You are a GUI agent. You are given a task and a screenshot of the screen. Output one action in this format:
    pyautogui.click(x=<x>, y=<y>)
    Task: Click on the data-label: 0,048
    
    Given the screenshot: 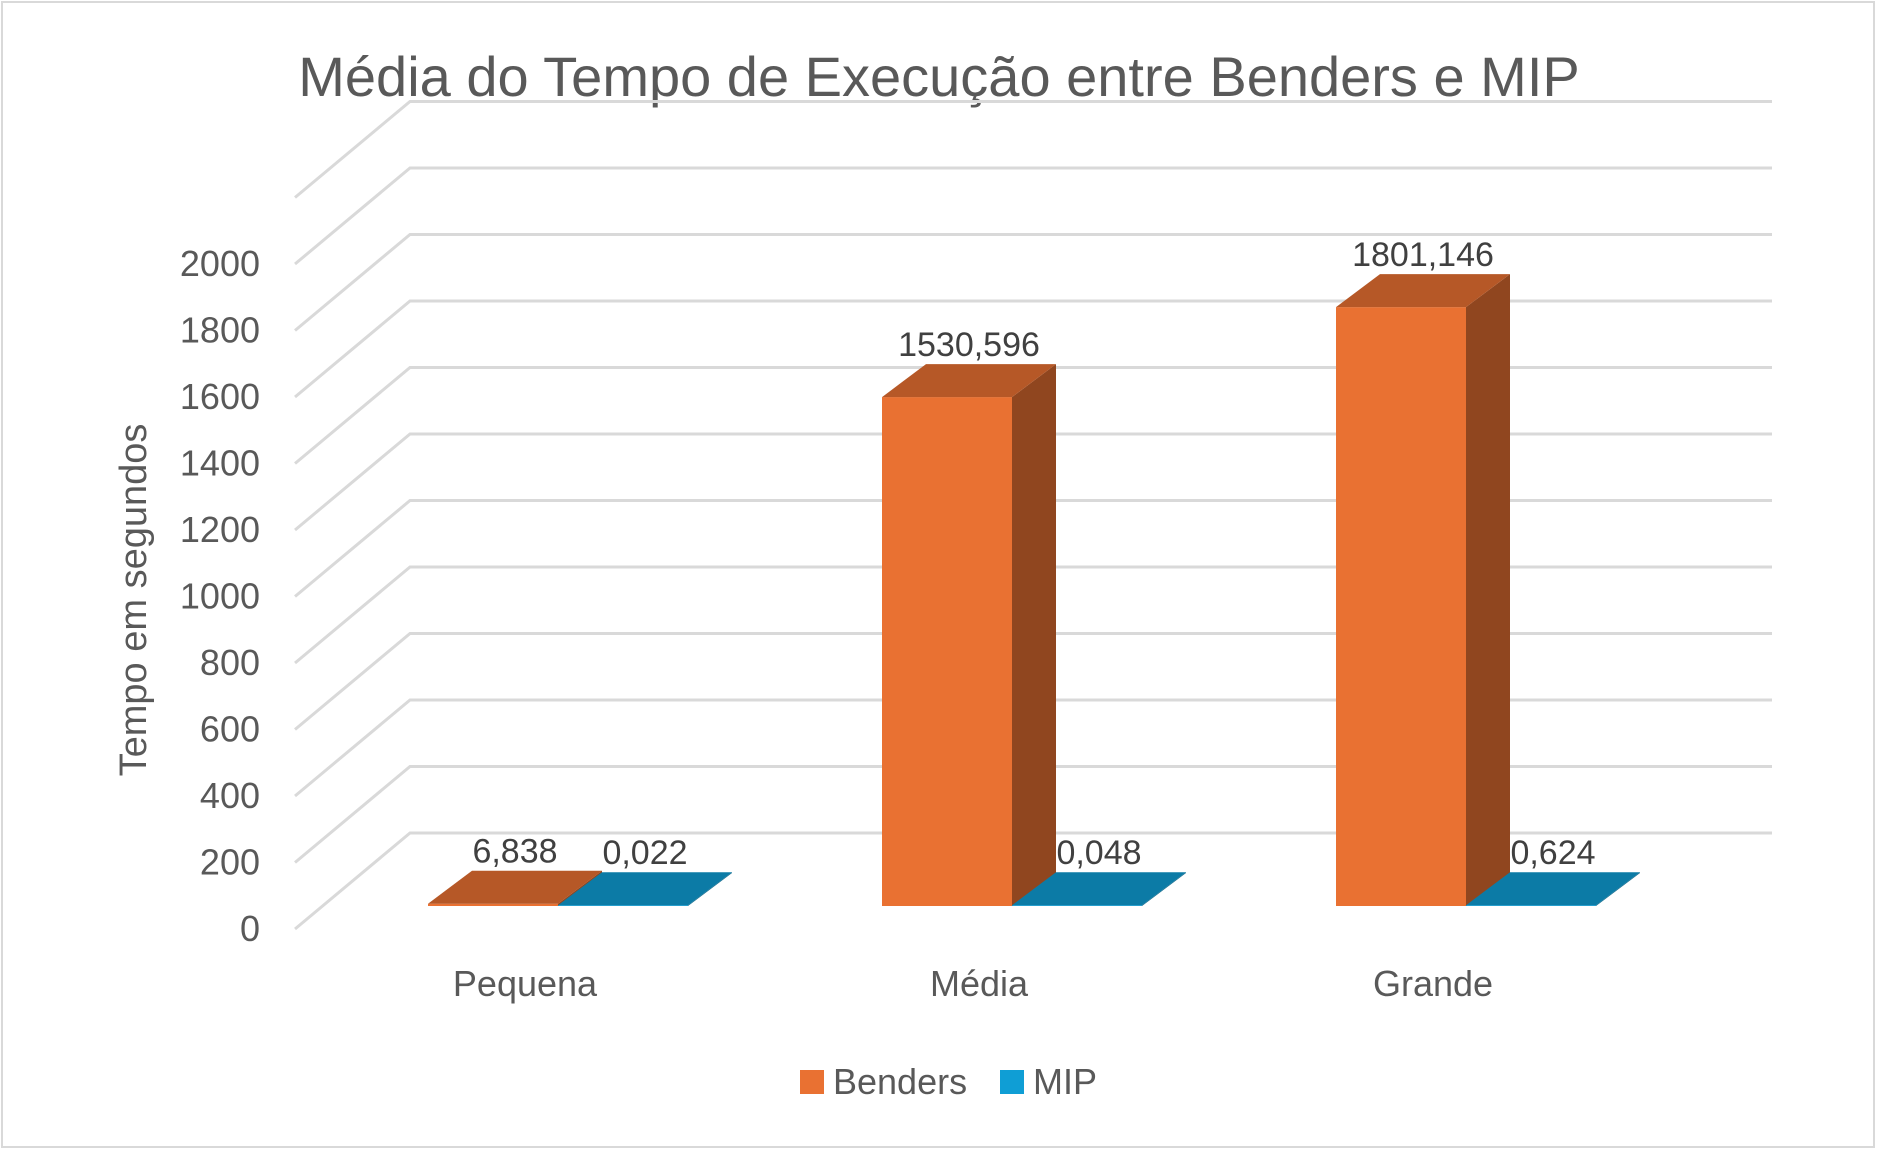 What is the action you would take?
    pyautogui.click(x=1098, y=853)
    